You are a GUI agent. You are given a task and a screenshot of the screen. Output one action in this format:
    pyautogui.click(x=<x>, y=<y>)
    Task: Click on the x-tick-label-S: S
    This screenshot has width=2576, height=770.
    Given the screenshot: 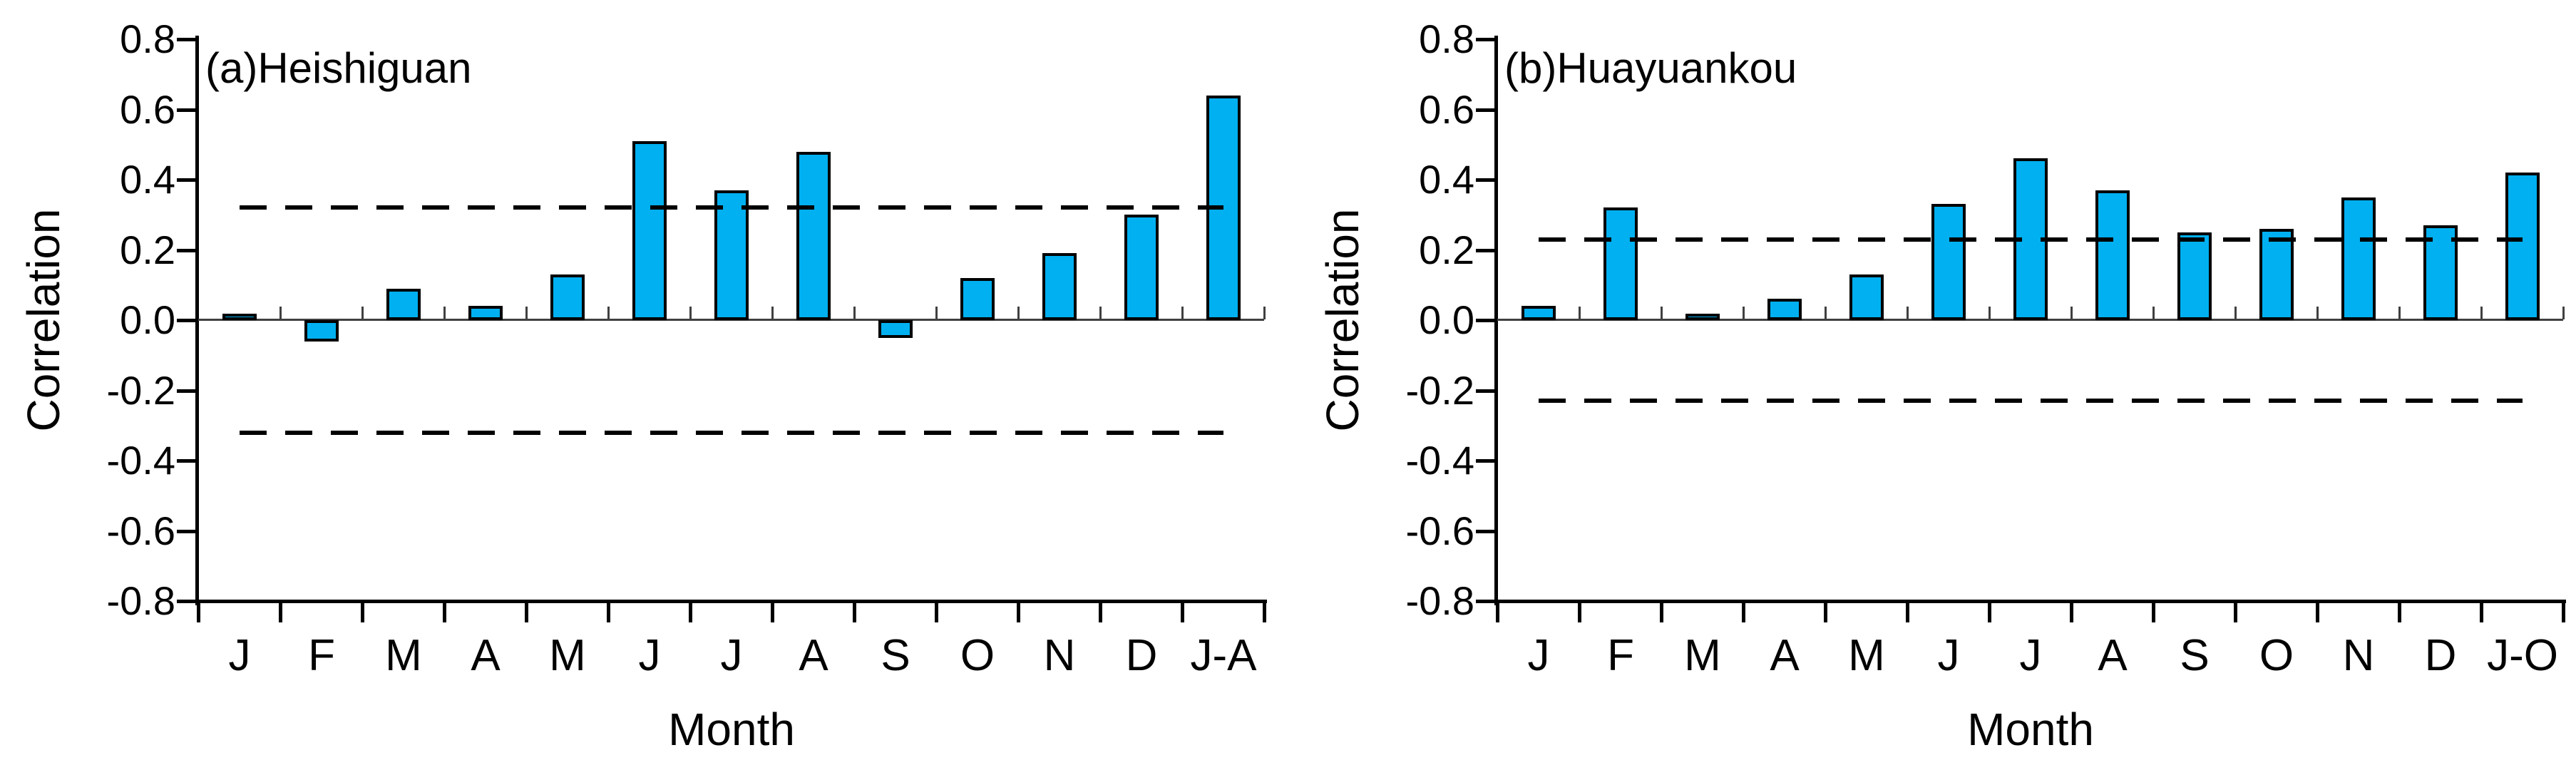 What is the action you would take?
    pyautogui.click(x=2195, y=655)
    